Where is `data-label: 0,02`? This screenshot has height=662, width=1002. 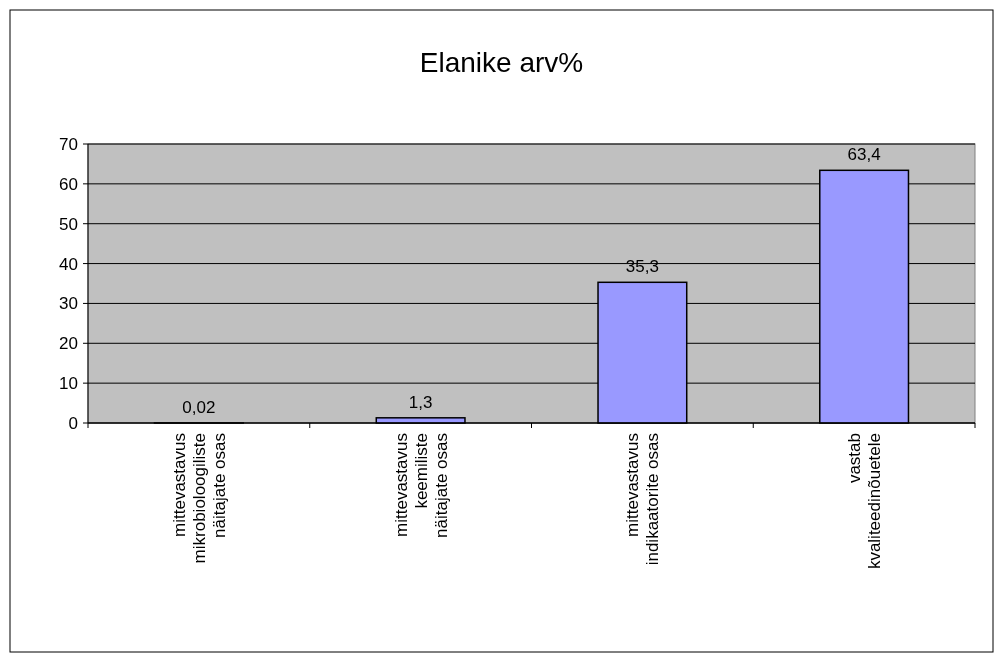
data-label: 0,02 is located at coordinates (199, 407).